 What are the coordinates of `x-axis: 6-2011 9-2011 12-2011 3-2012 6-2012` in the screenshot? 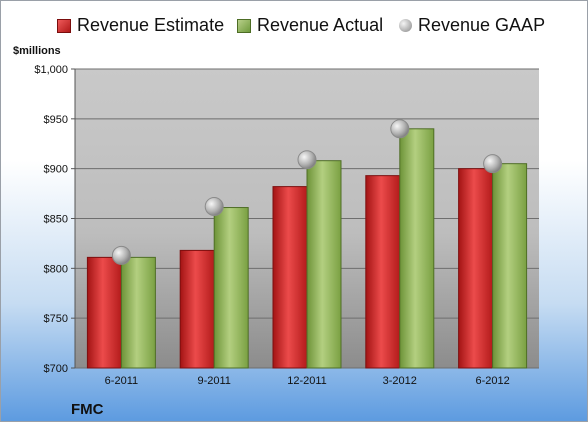 It's located at (307, 381).